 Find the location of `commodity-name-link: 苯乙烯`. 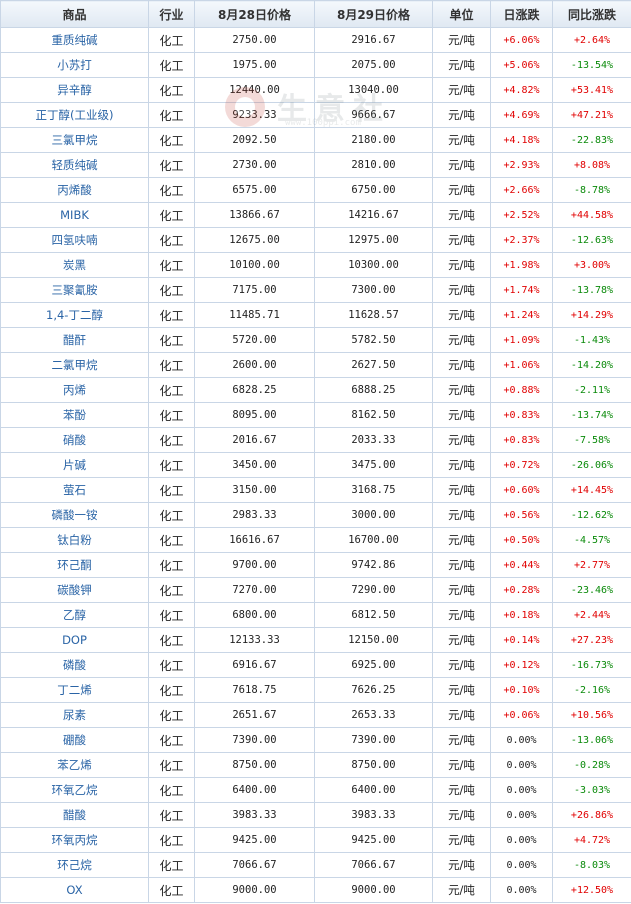

commodity-name-link: 苯乙烯 is located at coordinates (74, 765).